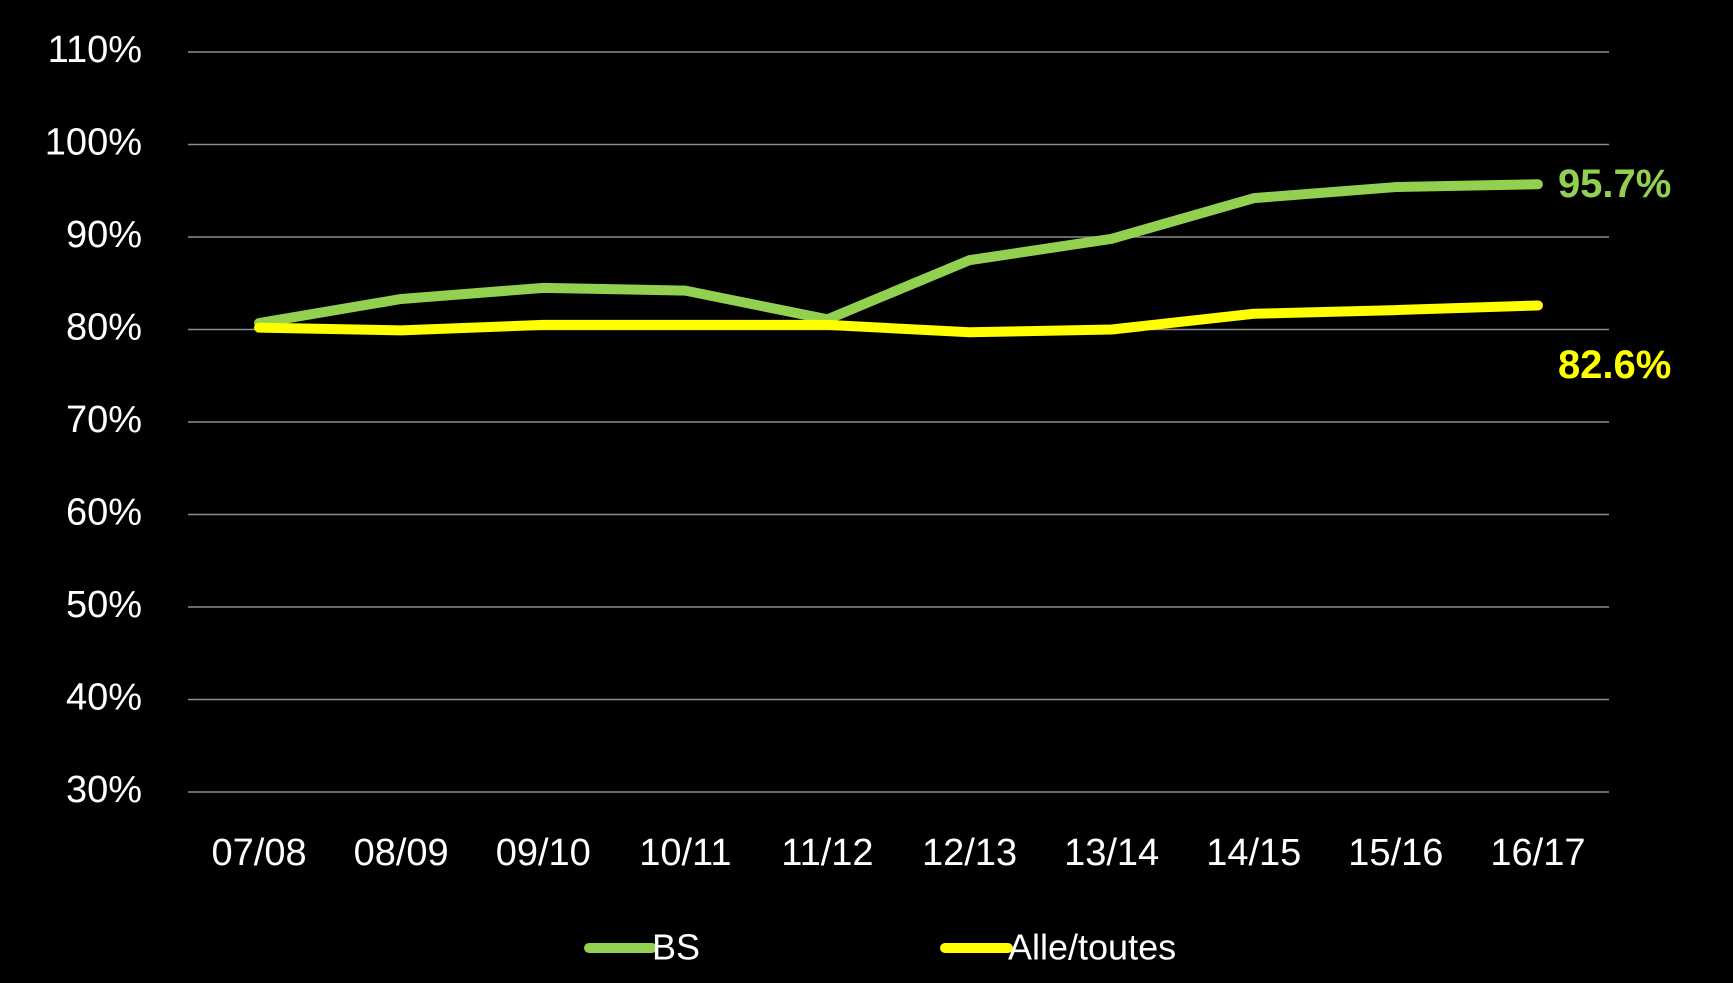 This screenshot has width=1733, height=983. I want to click on data-label: 95.7%, so click(1614, 184).